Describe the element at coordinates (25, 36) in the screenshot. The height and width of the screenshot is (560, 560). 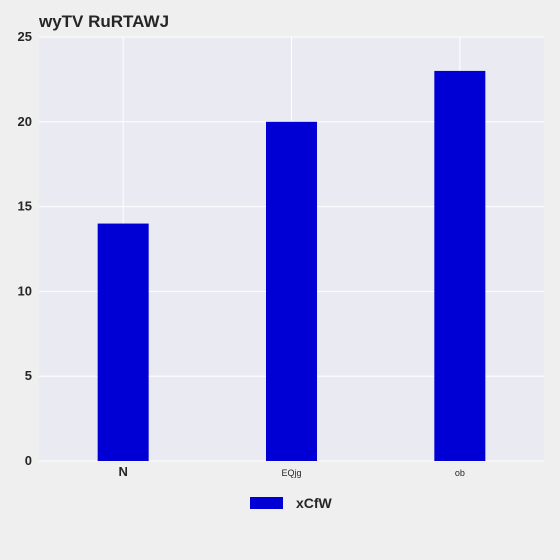
I see `y-tick-label: 25` at that location.